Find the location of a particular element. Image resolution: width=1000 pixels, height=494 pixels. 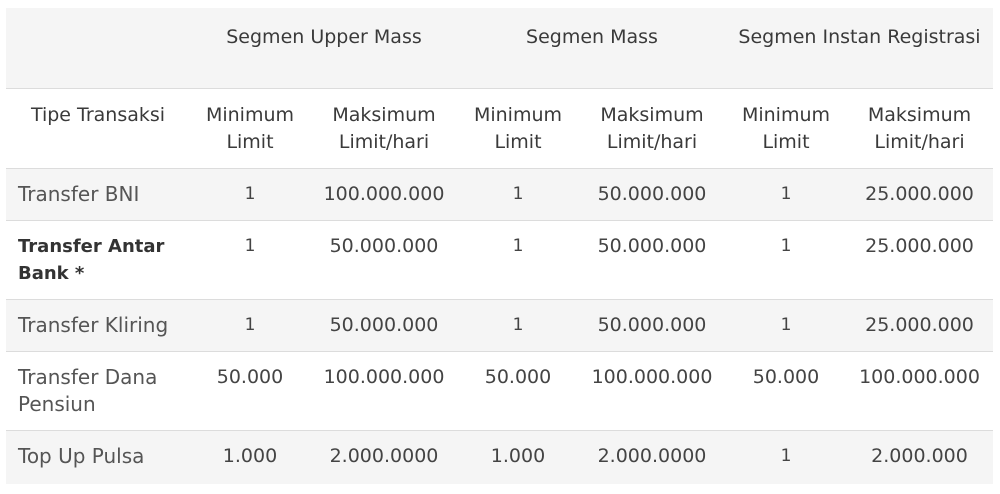

mass-min-limit-header: Minimum Limit is located at coordinates (518, 127).